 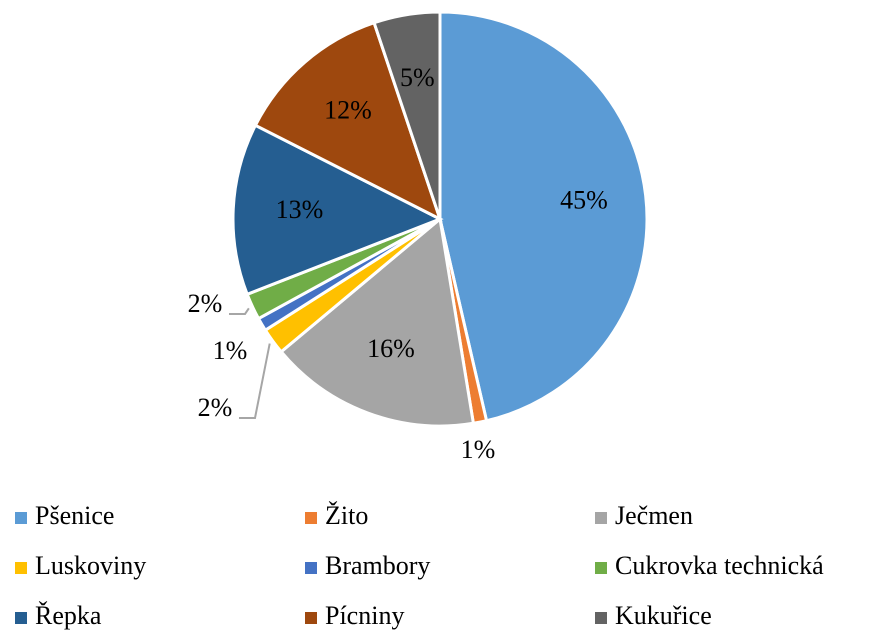 I want to click on data-label: 13%, so click(x=300, y=209).